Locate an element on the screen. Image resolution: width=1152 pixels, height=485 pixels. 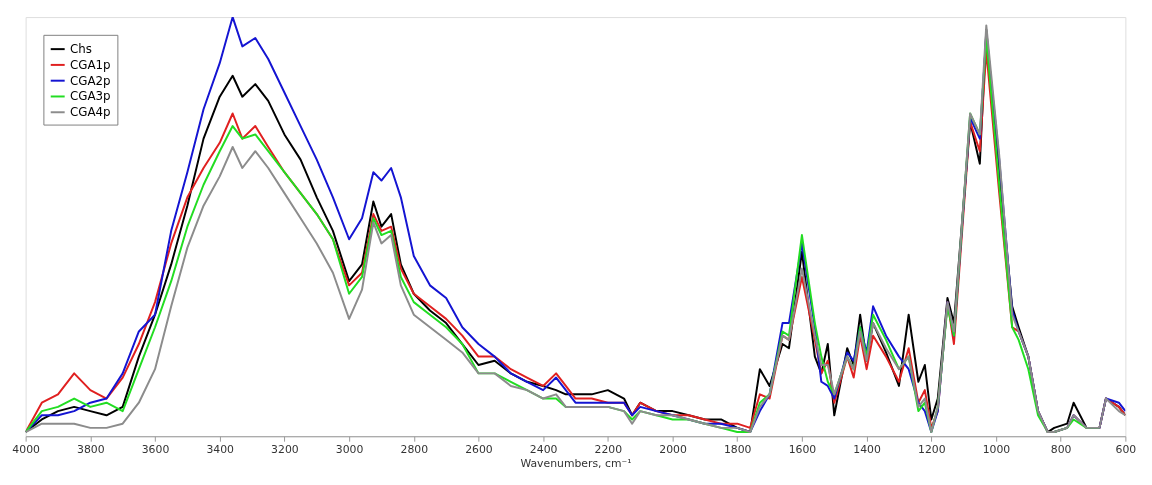
x-tick-label: 600 is located at coordinates (1126, 449).